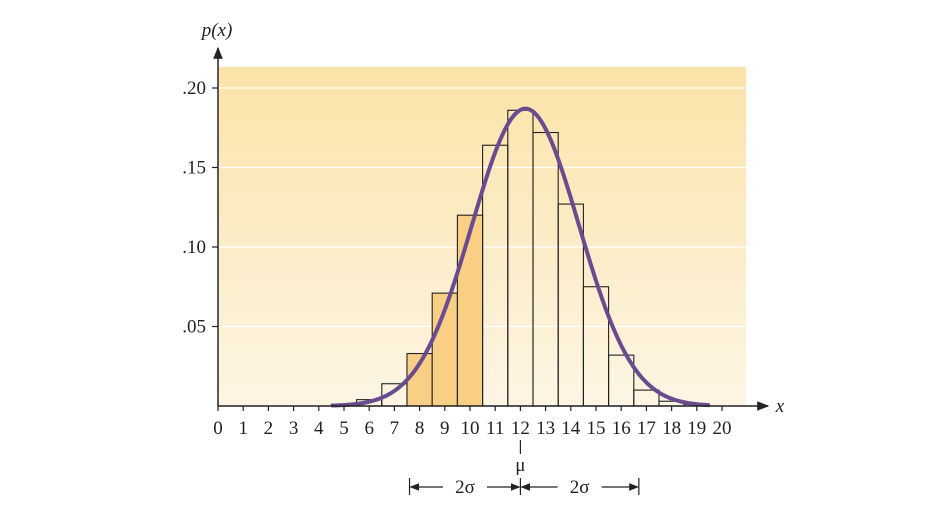 The height and width of the screenshot is (511, 945). What do you see at coordinates (696, 428) in the screenshot?
I see `x-tick-label-19: 19` at bounding box center [696, 428].